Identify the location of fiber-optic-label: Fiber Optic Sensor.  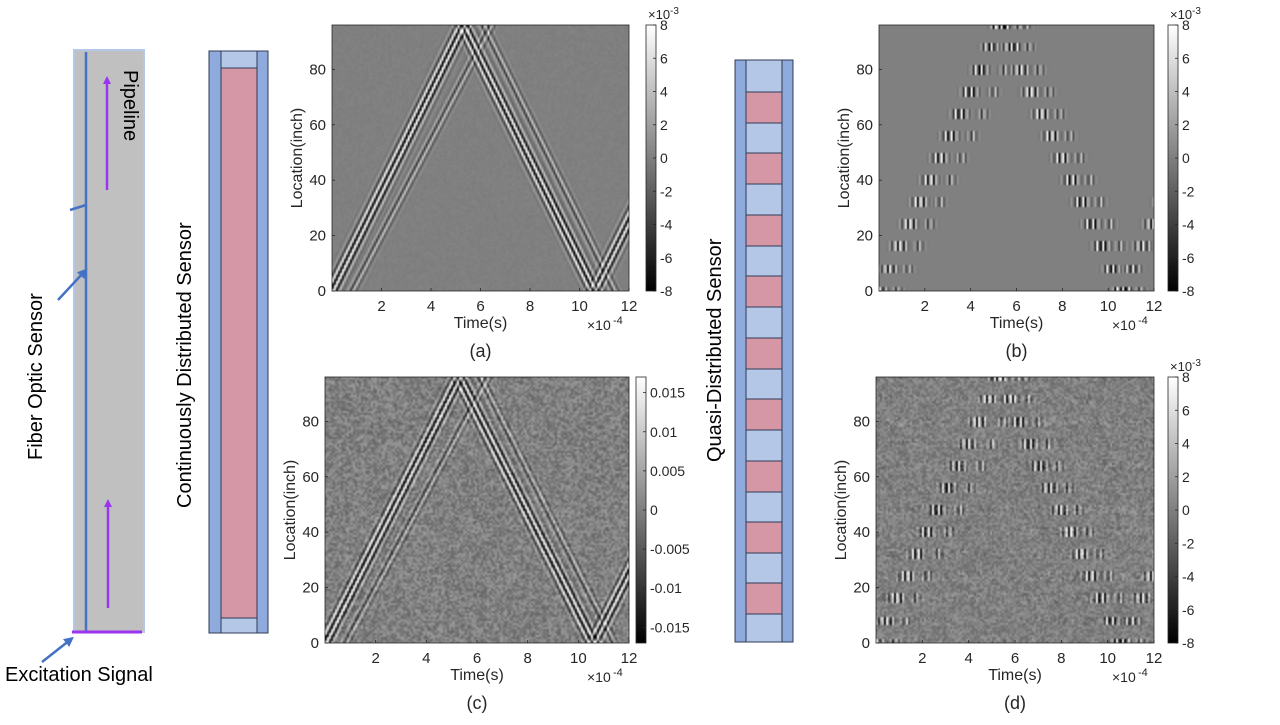
(36, 376).